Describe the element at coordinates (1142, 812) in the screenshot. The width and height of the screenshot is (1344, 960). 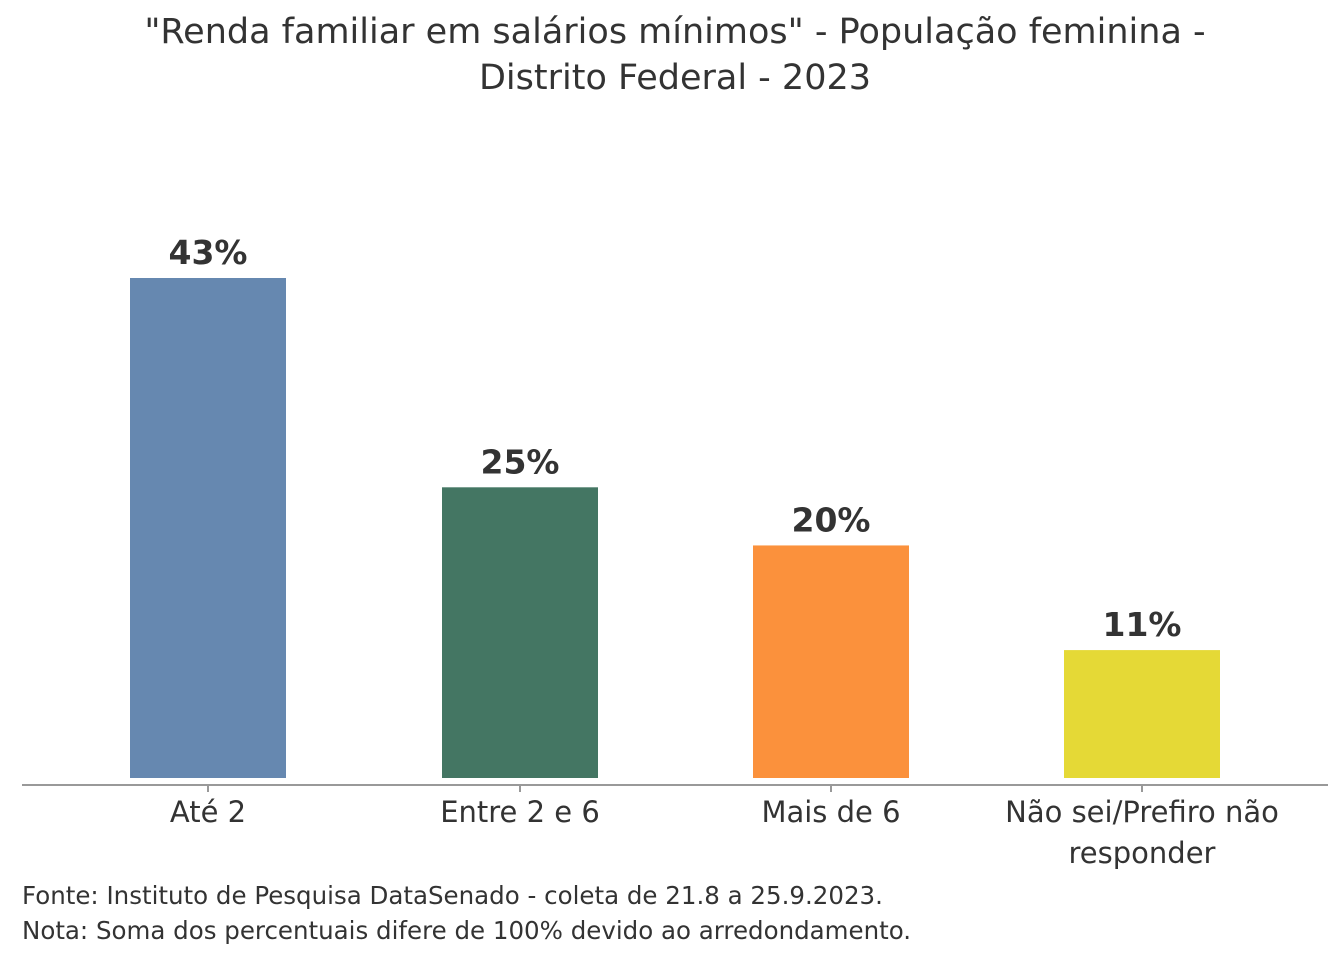
I see `x-tick-label: Não sei/Prefiro não` at that location.